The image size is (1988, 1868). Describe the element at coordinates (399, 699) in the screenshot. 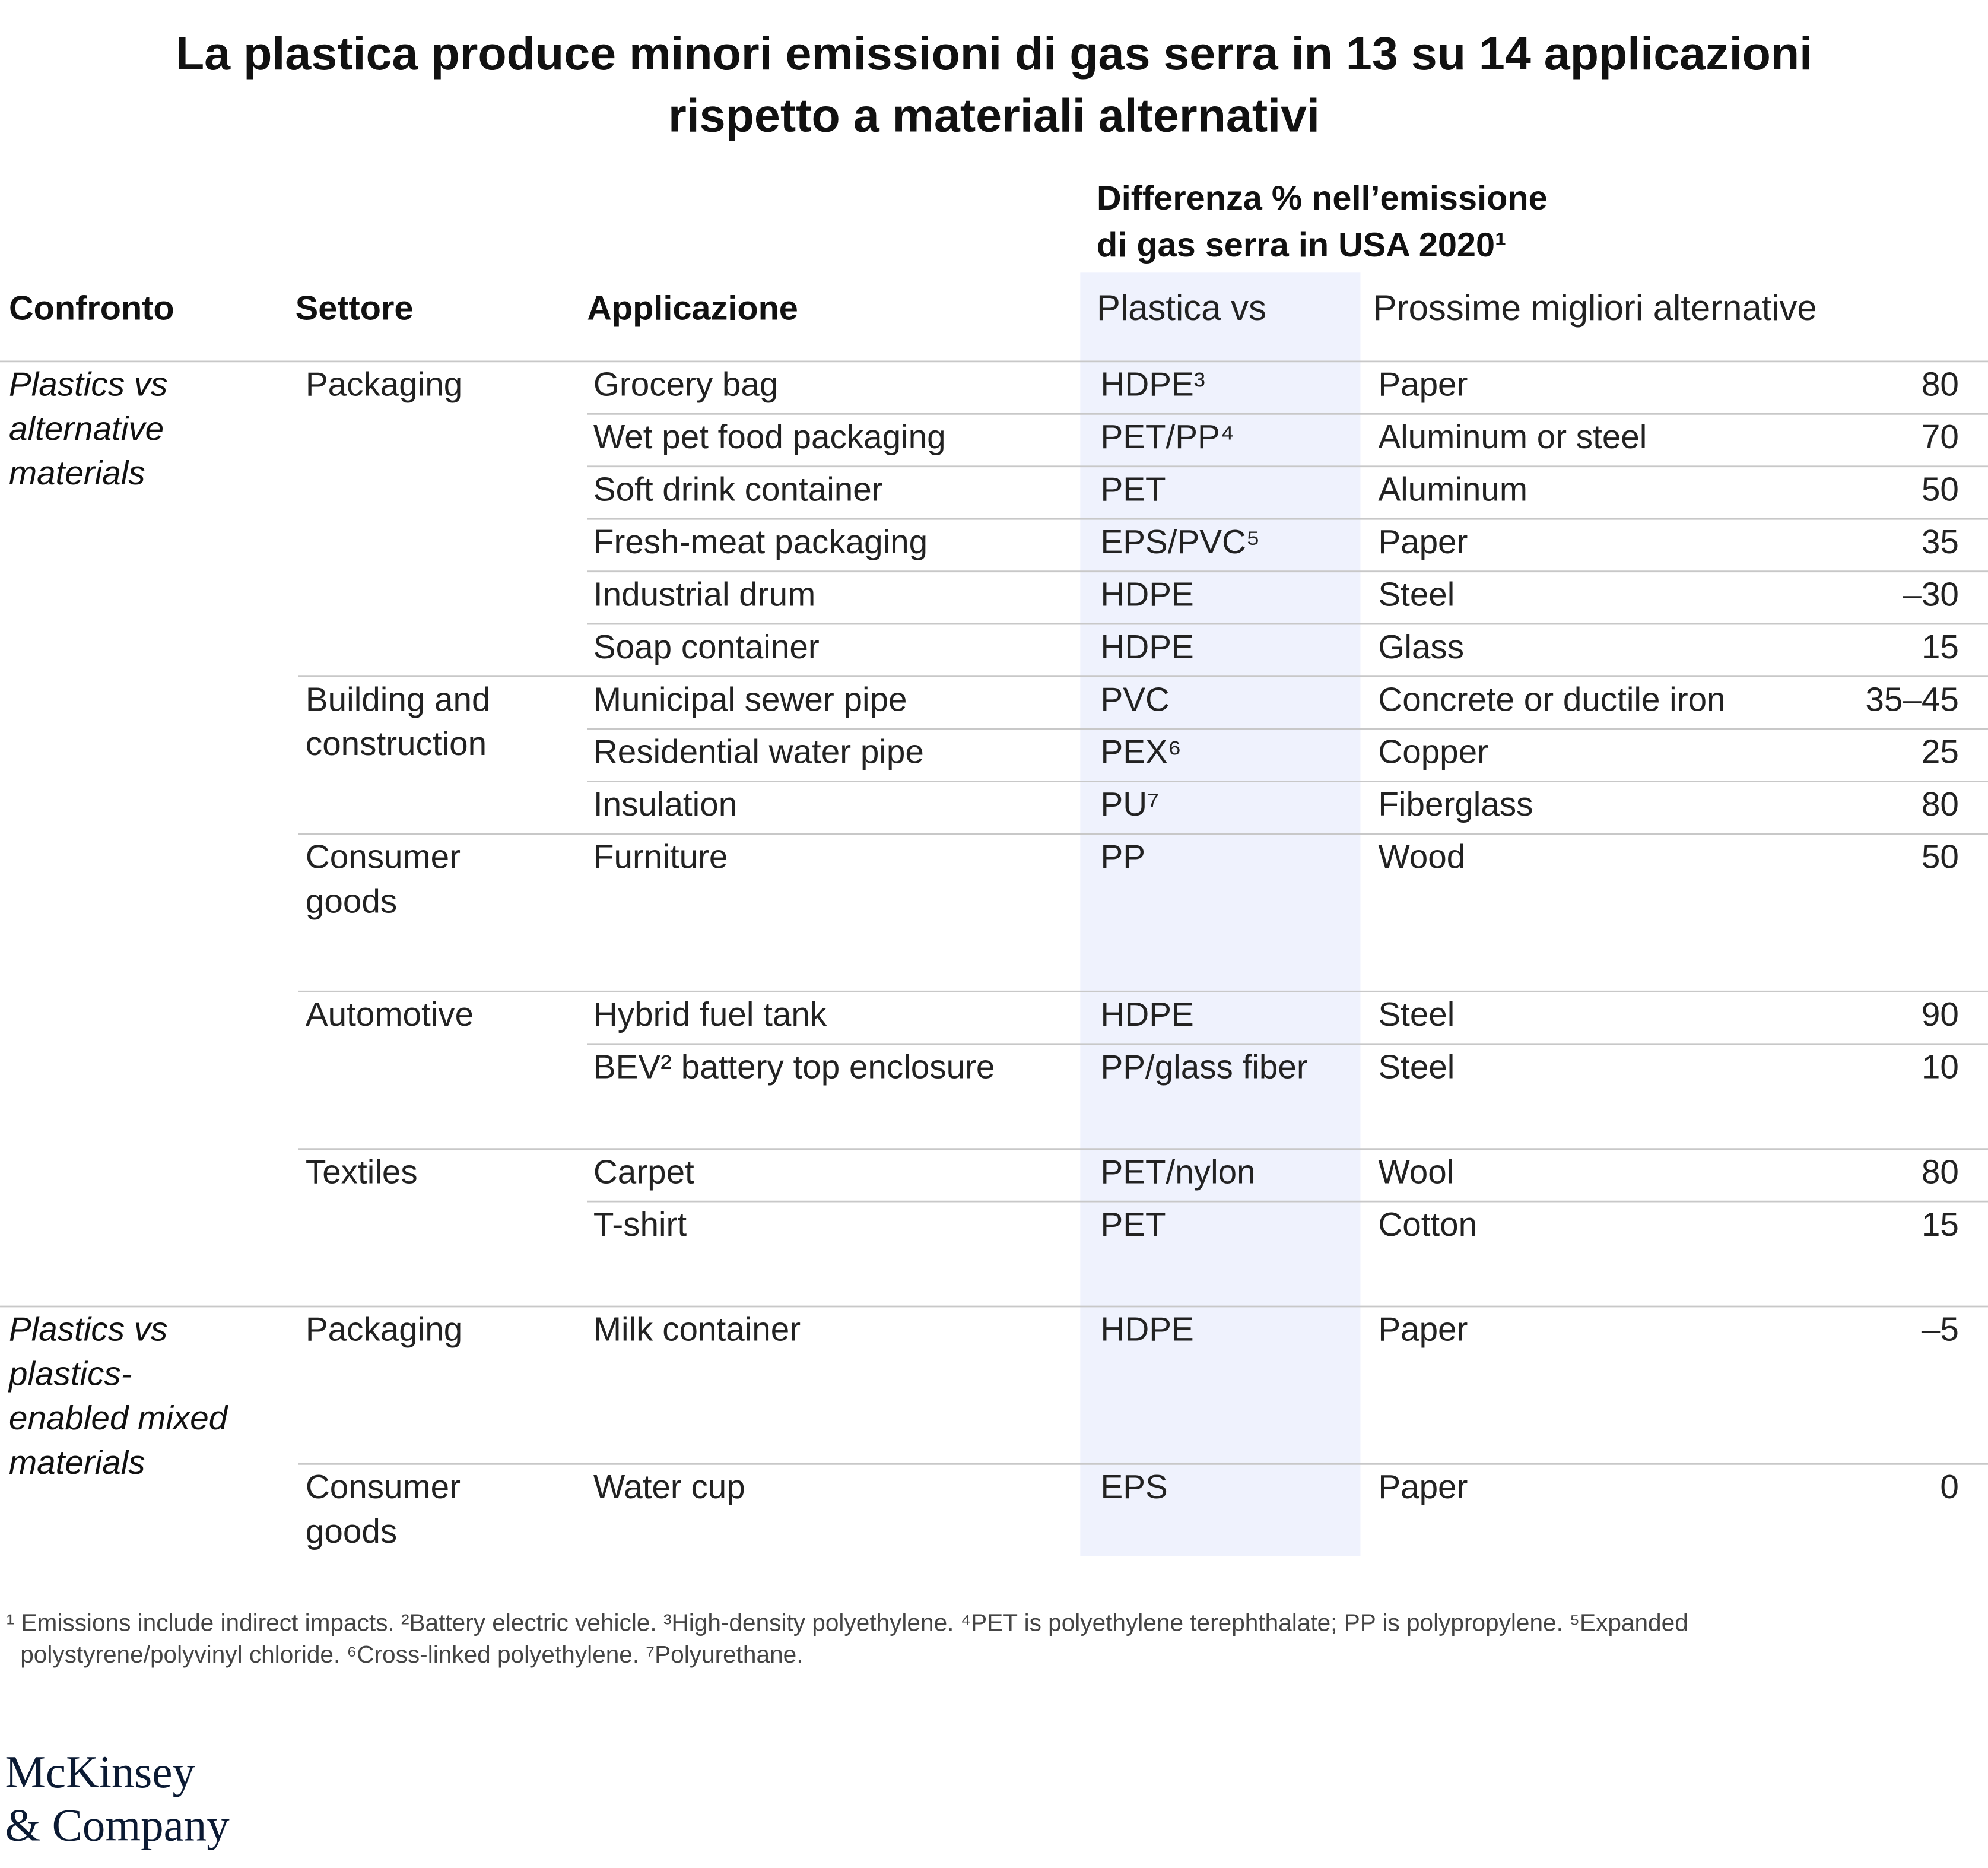

I see `sector-label: Building and` at that location.